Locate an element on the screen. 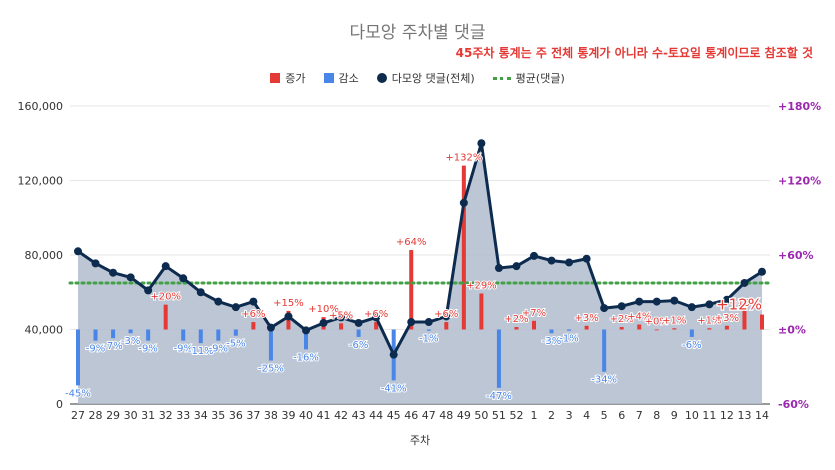 This screenshot has height=470, width=835. legend-item-decrease: 감소 is located at coordinates (341, 78).